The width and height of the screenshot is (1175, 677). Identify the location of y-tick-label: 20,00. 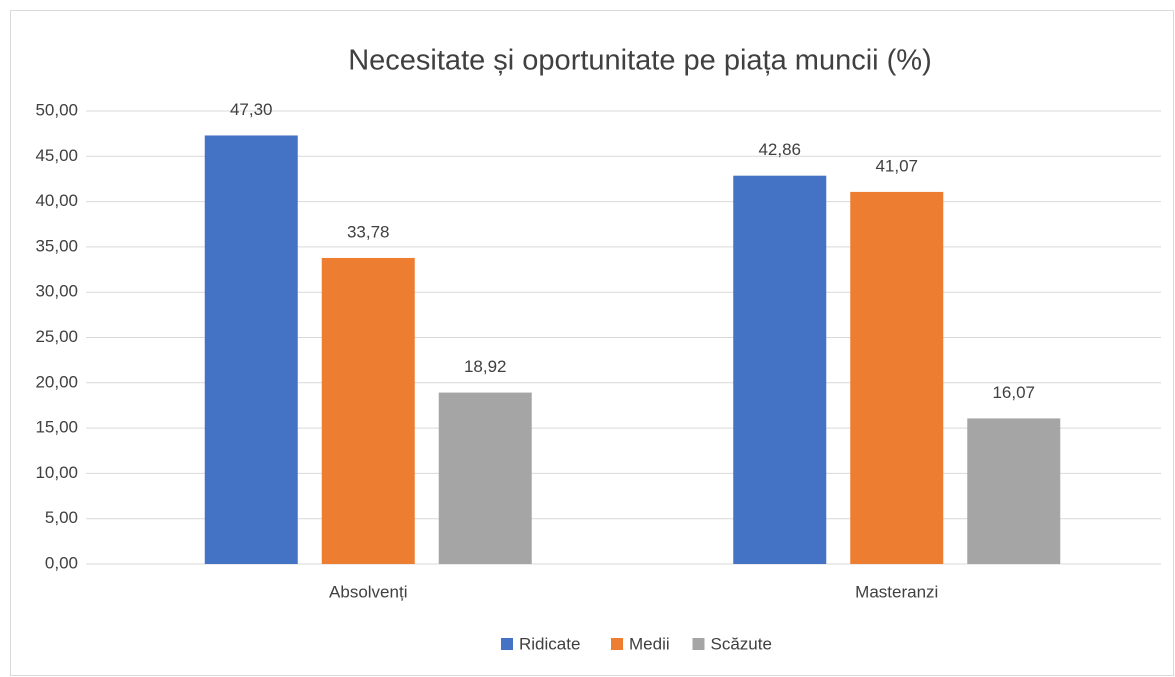
(56, 381).